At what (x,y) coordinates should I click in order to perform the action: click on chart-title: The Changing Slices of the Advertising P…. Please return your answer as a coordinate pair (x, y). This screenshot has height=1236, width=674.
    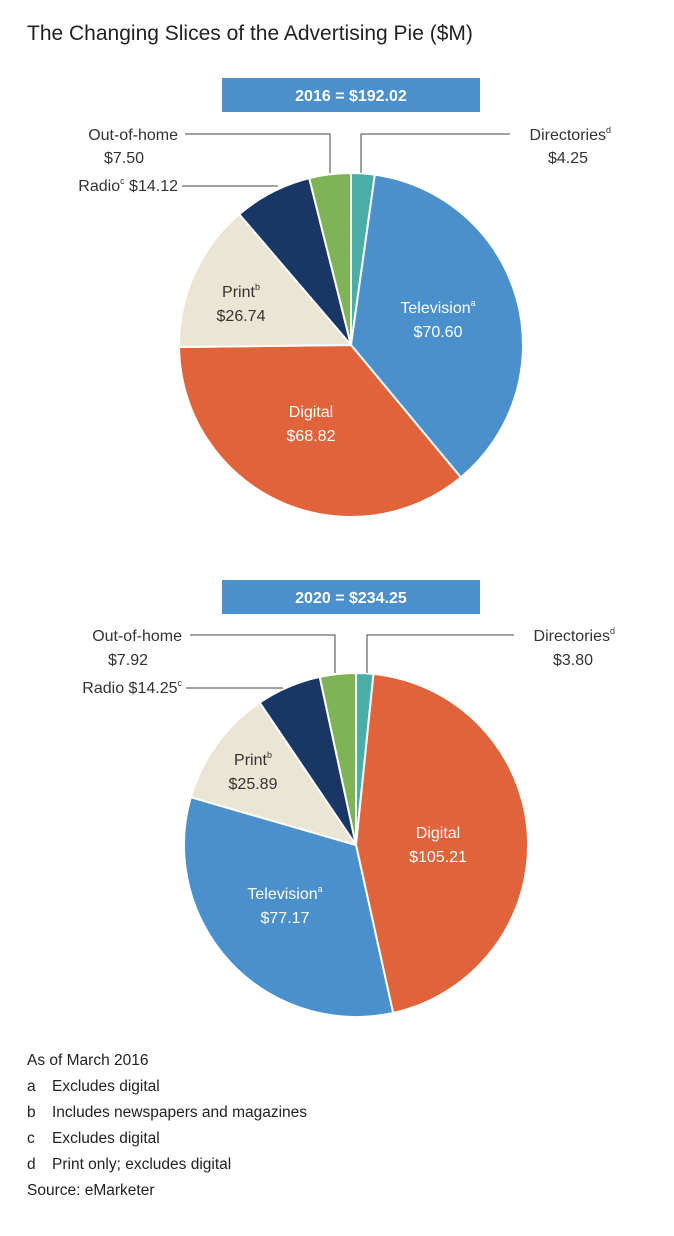
    Looking at the image, I should click on (250, 33).